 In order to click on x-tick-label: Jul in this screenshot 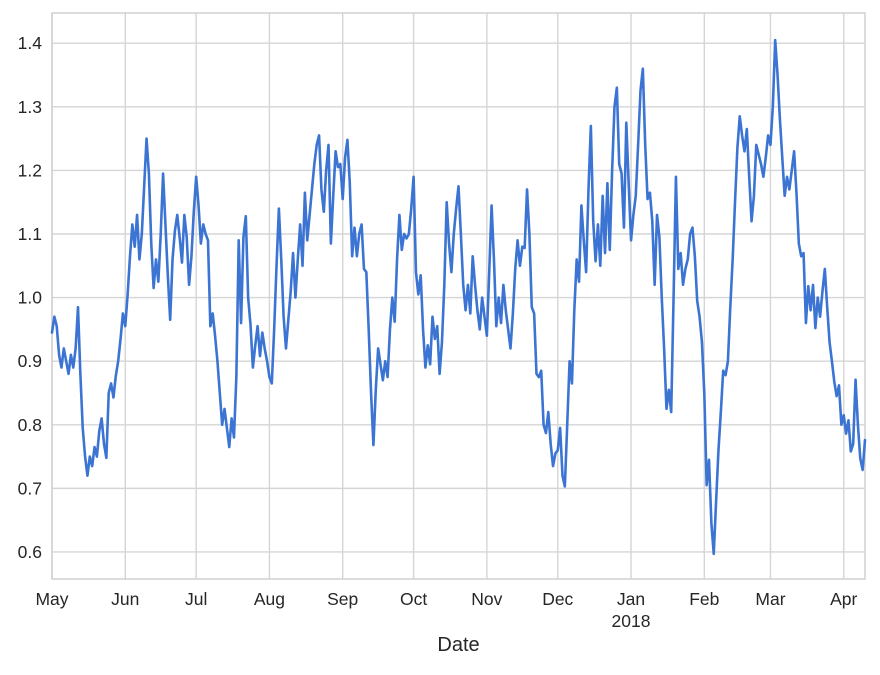, I will do `click(196, 599)`.